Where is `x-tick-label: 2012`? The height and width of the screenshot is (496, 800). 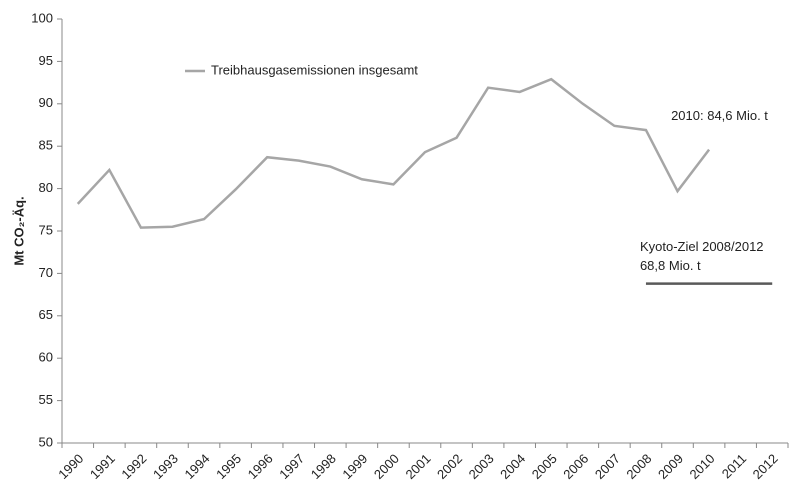 x-tick-label: 2012 is located at coordinates (765, 466).